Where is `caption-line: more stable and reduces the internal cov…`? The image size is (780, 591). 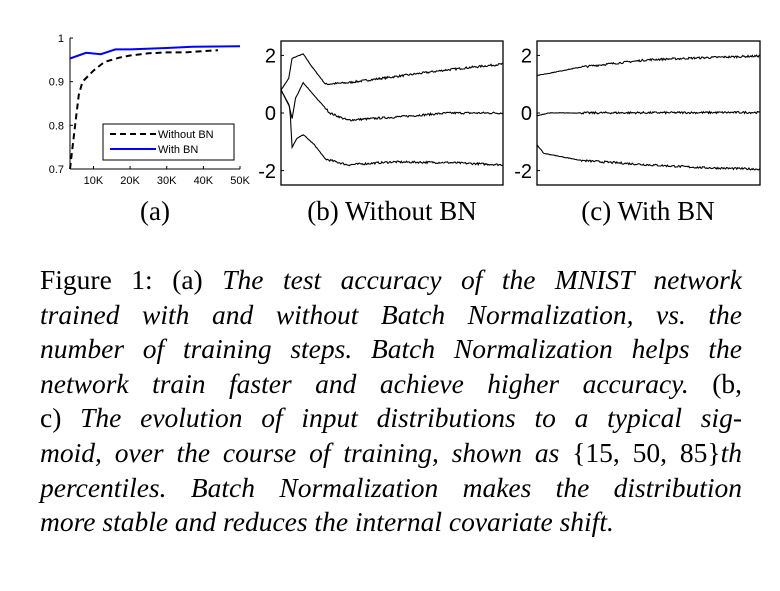 caption-line: more stable and reduces the internal cov… is located at coordinates (391, 522).